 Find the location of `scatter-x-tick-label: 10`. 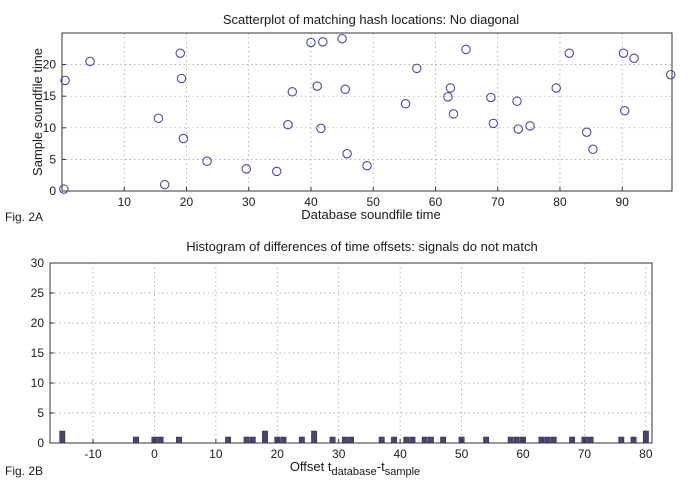

scatter-x-tick-label: 10 is located at coordinates (125, 202).